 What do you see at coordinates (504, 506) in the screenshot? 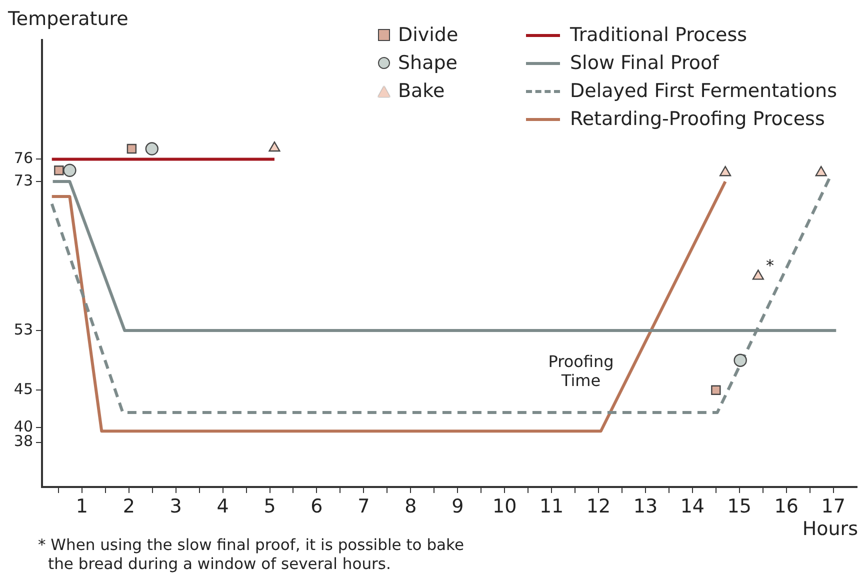
I see `x-tick-label: 10` at bounding box center [504, 506].